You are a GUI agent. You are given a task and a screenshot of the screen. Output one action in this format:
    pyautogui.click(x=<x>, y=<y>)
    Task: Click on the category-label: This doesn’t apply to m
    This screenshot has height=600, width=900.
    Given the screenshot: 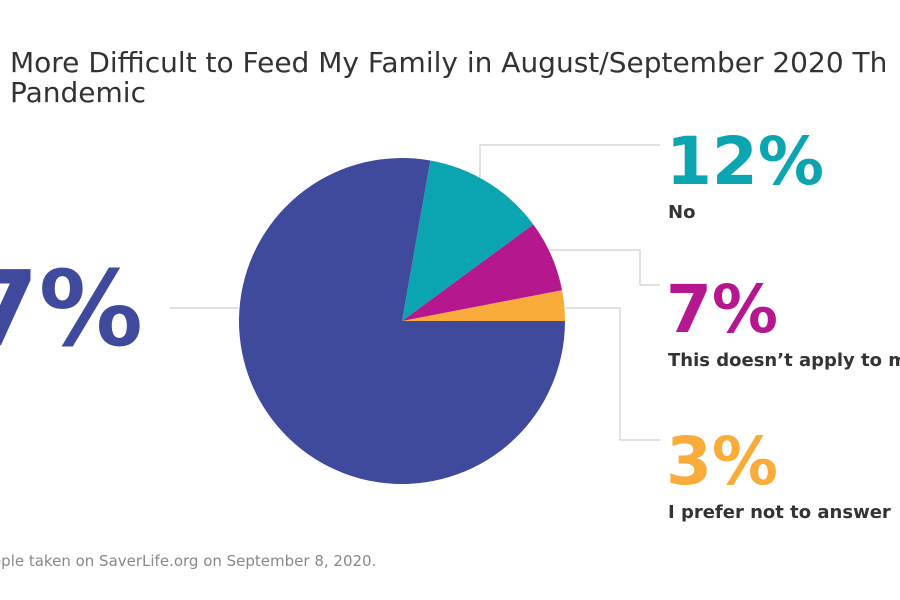 What is the action you would take?
    pyautogui.click(x=784, y=360)
    